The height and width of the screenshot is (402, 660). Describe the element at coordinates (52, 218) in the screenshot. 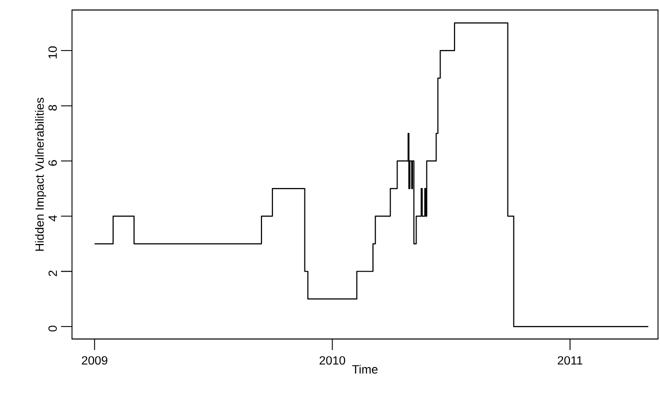

I see `y-tick-label: 4` at that location.